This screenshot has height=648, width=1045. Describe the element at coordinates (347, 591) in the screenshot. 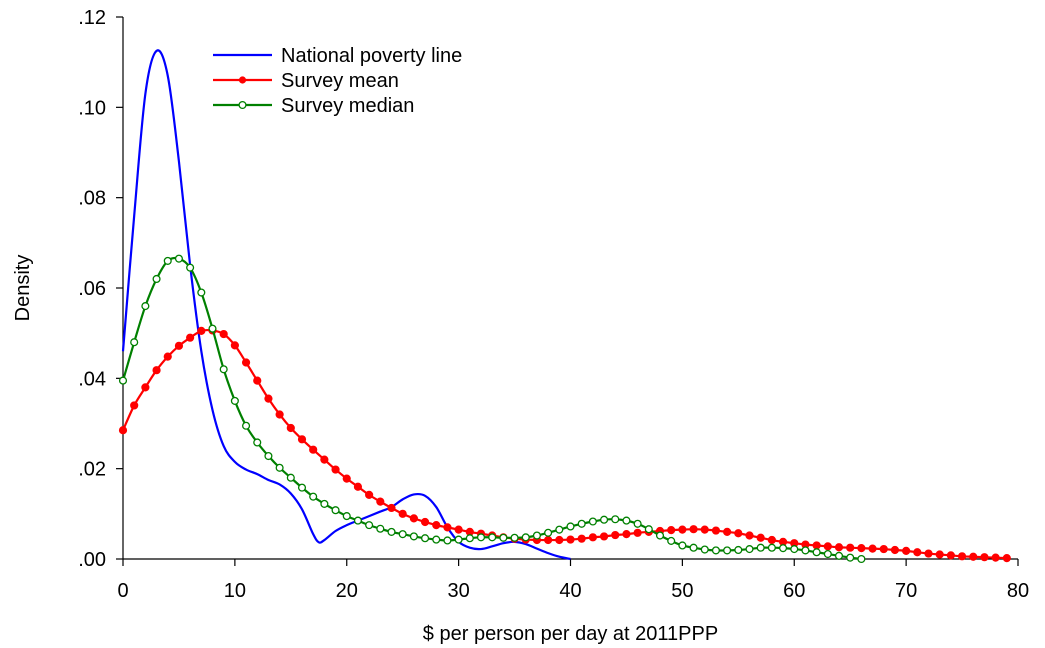

I see `x-tick-label: 20` at that location.